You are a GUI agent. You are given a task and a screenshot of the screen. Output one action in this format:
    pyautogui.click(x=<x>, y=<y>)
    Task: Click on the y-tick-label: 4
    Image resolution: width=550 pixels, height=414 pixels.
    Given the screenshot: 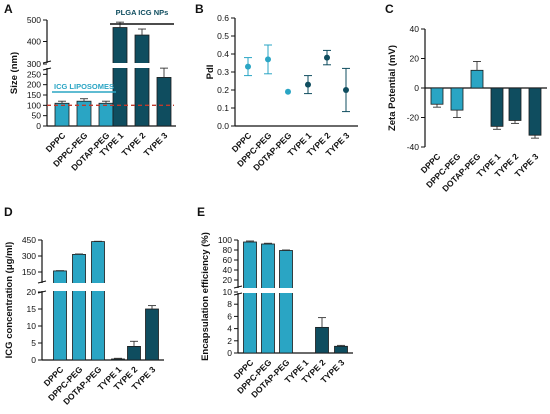 What is the action you would take?
    pyautogui.click(x=229, y=329)
    